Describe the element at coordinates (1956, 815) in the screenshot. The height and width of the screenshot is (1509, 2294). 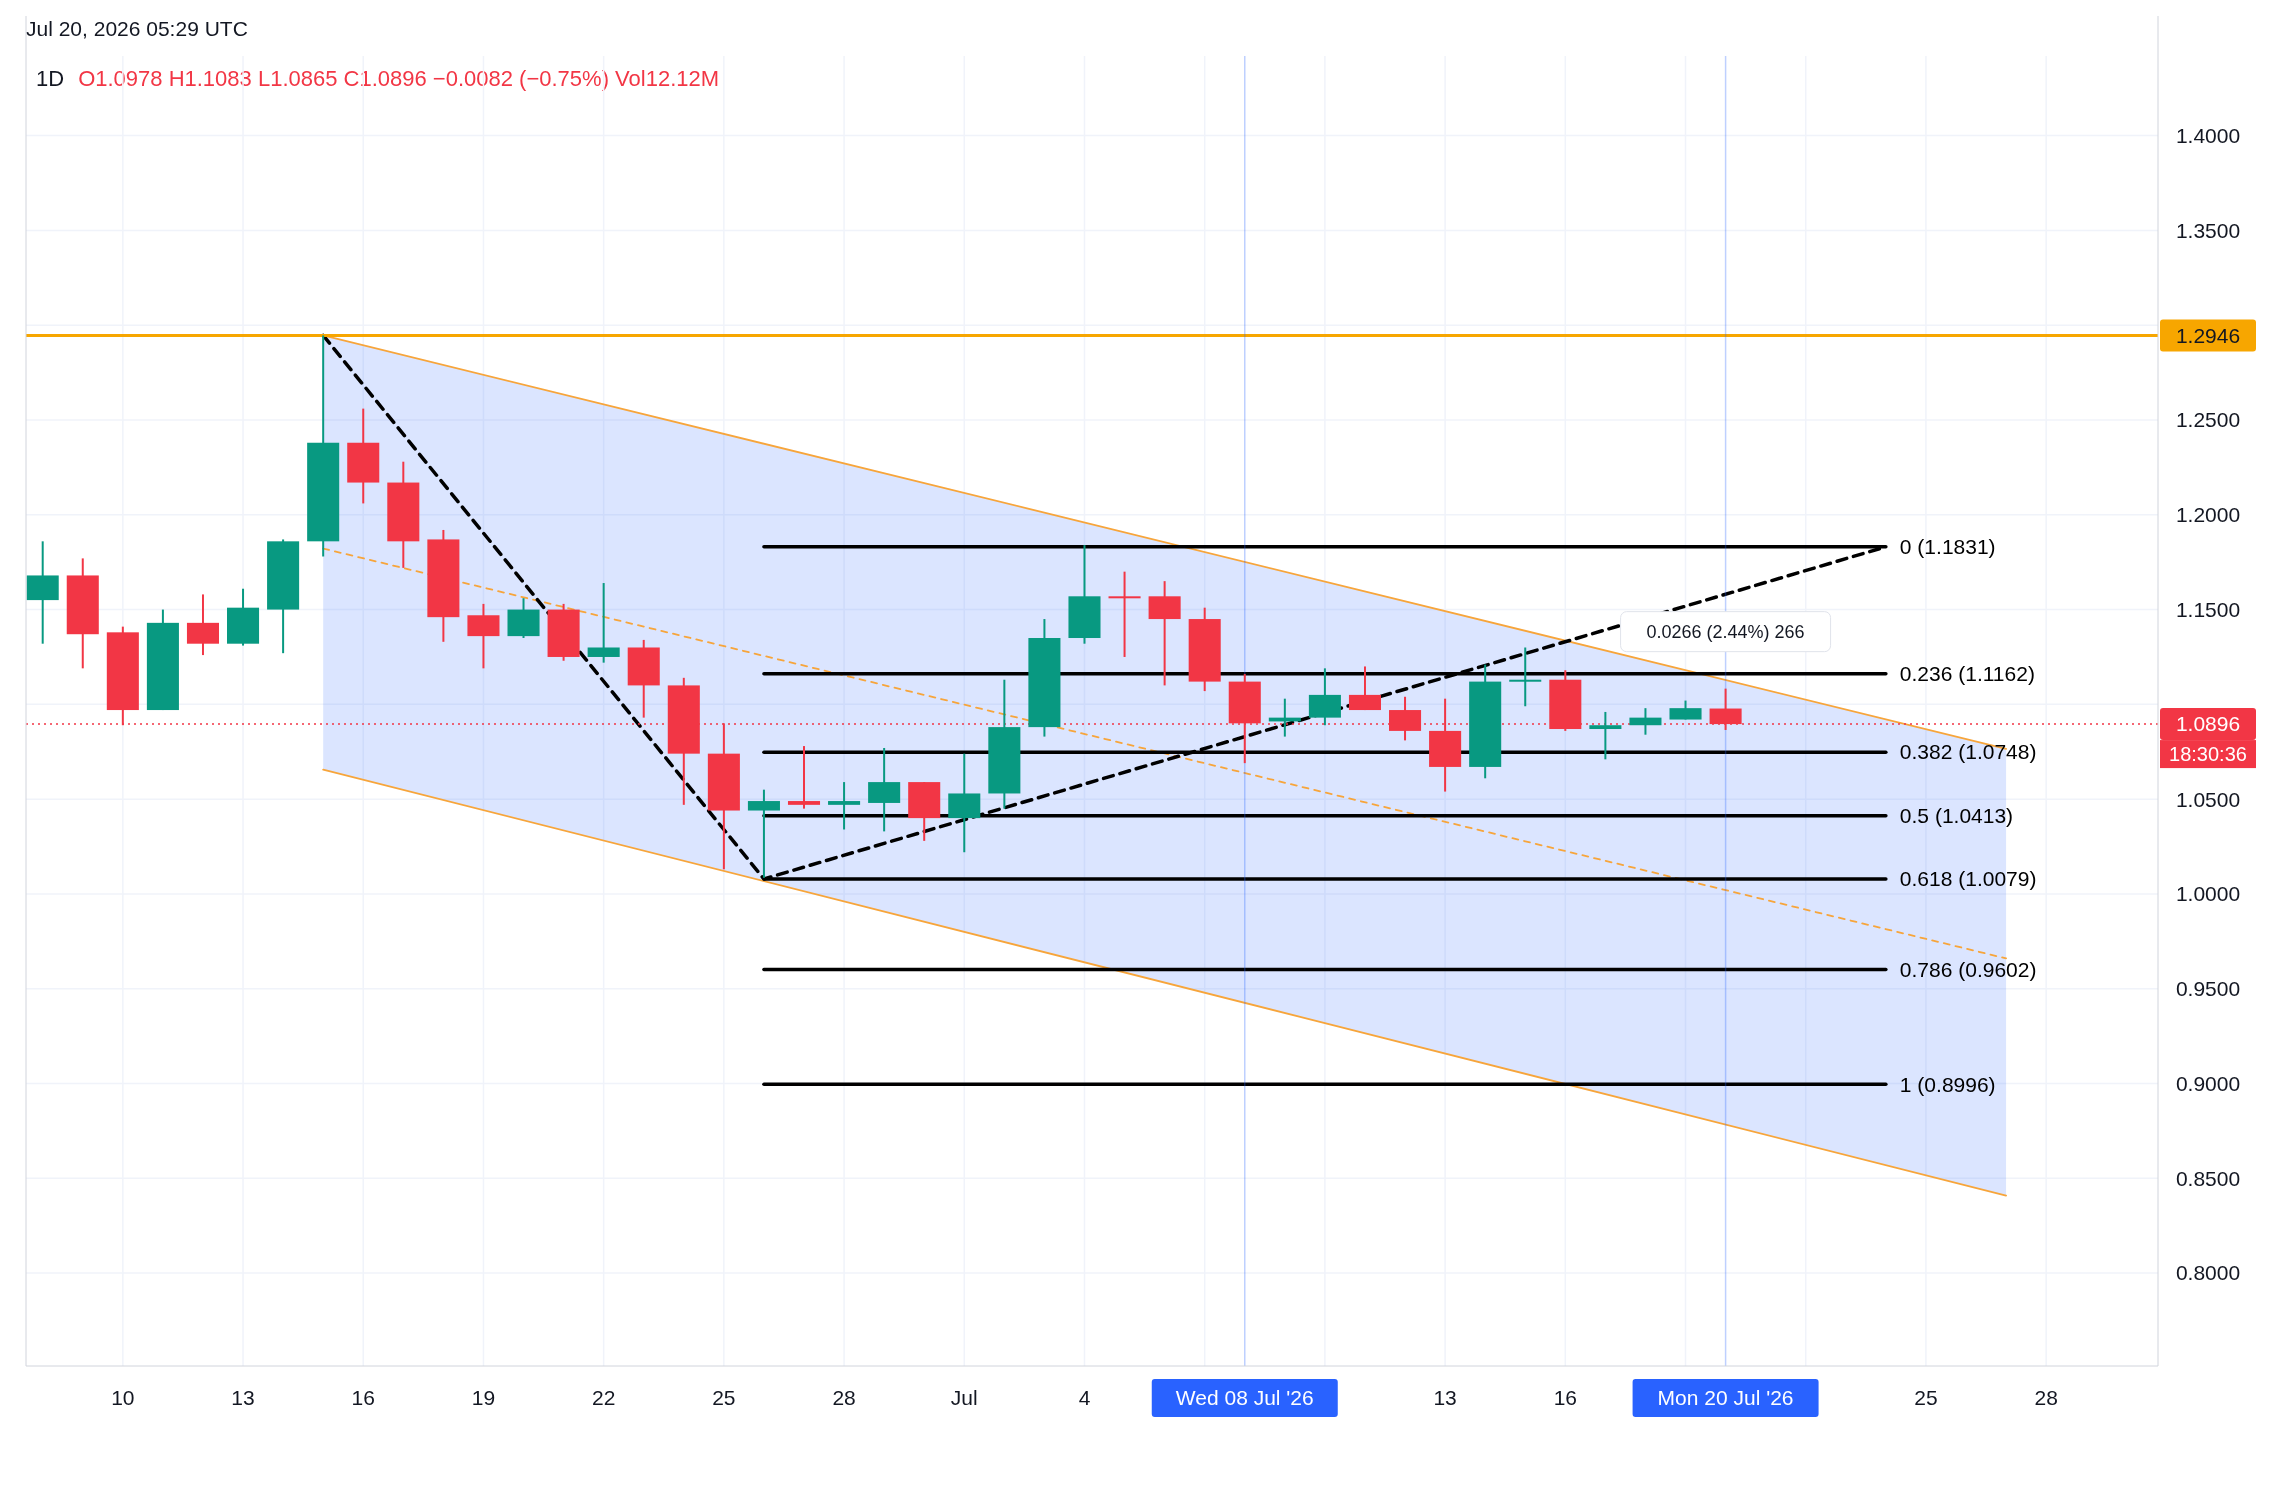
I see `series-label: 0.5 (1.0413)` at that location.